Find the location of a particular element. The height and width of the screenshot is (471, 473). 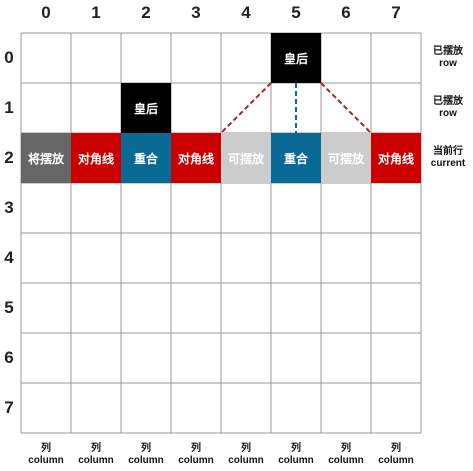

row-index-label: 2 is located at coordinates (9, 157).